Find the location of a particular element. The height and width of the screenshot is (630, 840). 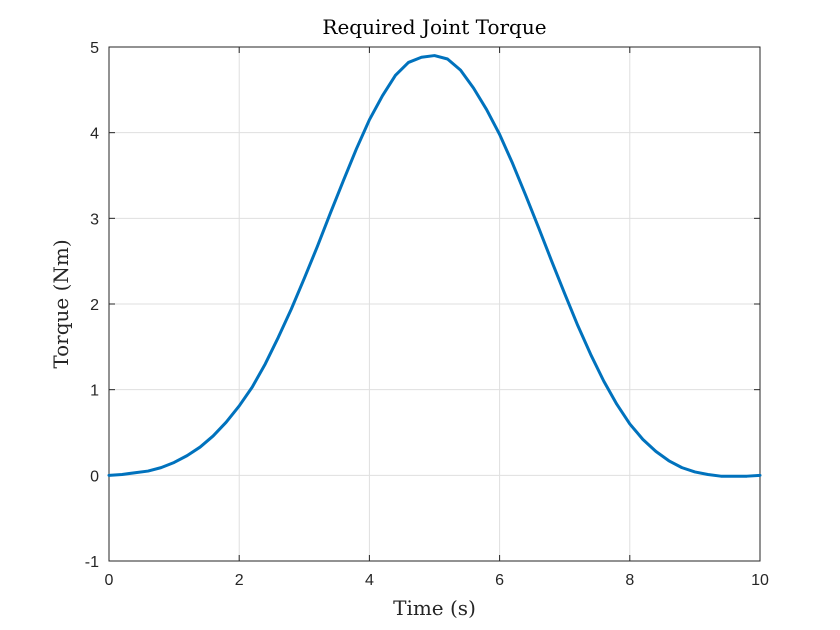

x-tick-label: 2 is located at coordinates (239, 580).